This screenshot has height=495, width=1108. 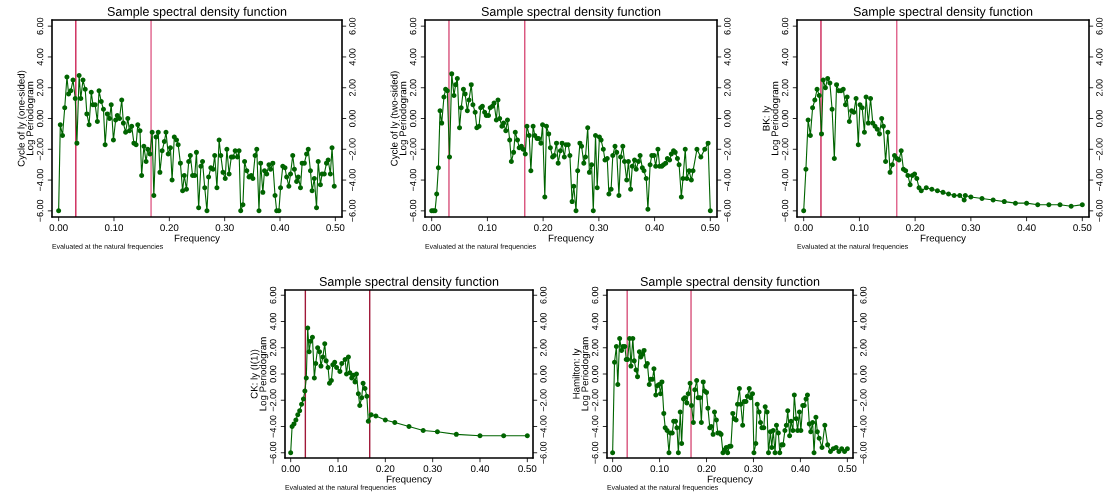 I want to click on x-tick-label: 0.30, so click(x=432, y=469).